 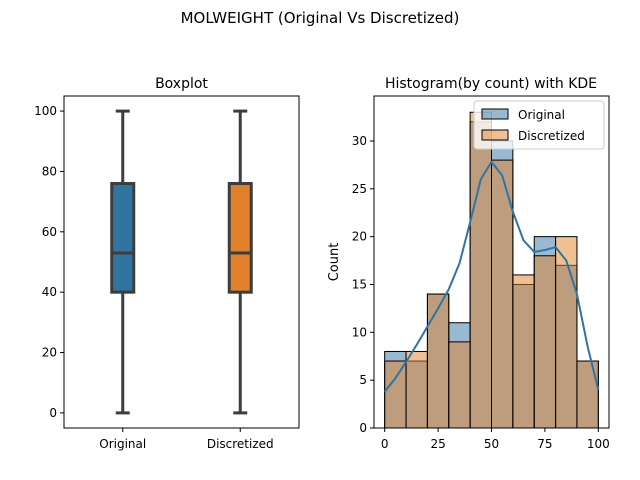 What do you see at coordinates (491, 444) in the screenshot?
I see `histogram-x-tick-label: 50` at bounding box center [491, 444].